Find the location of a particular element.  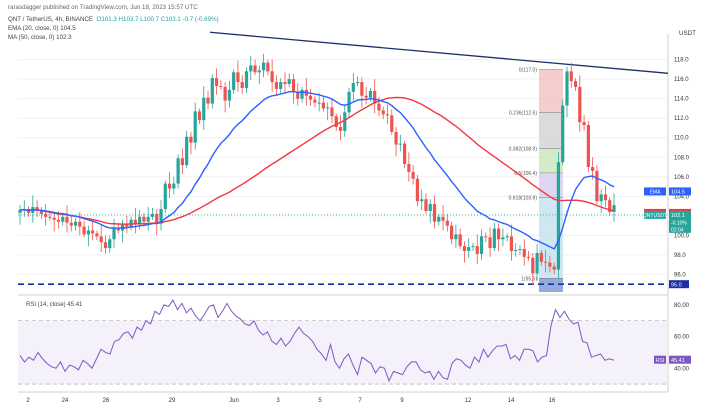

price-tag is located at coordinates (680, 191).